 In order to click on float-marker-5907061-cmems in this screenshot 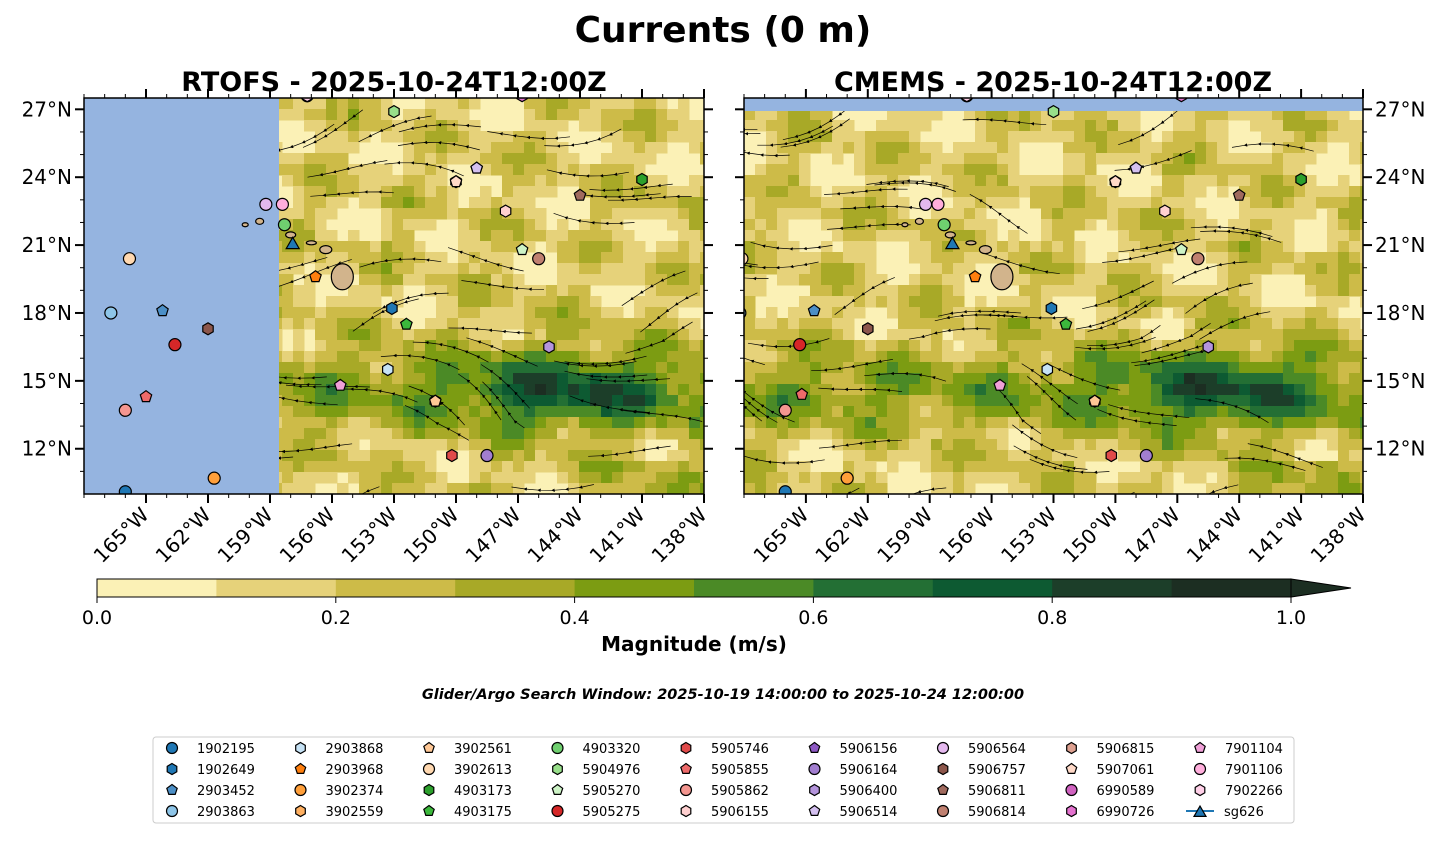, I will do `click(1115, 181)`.